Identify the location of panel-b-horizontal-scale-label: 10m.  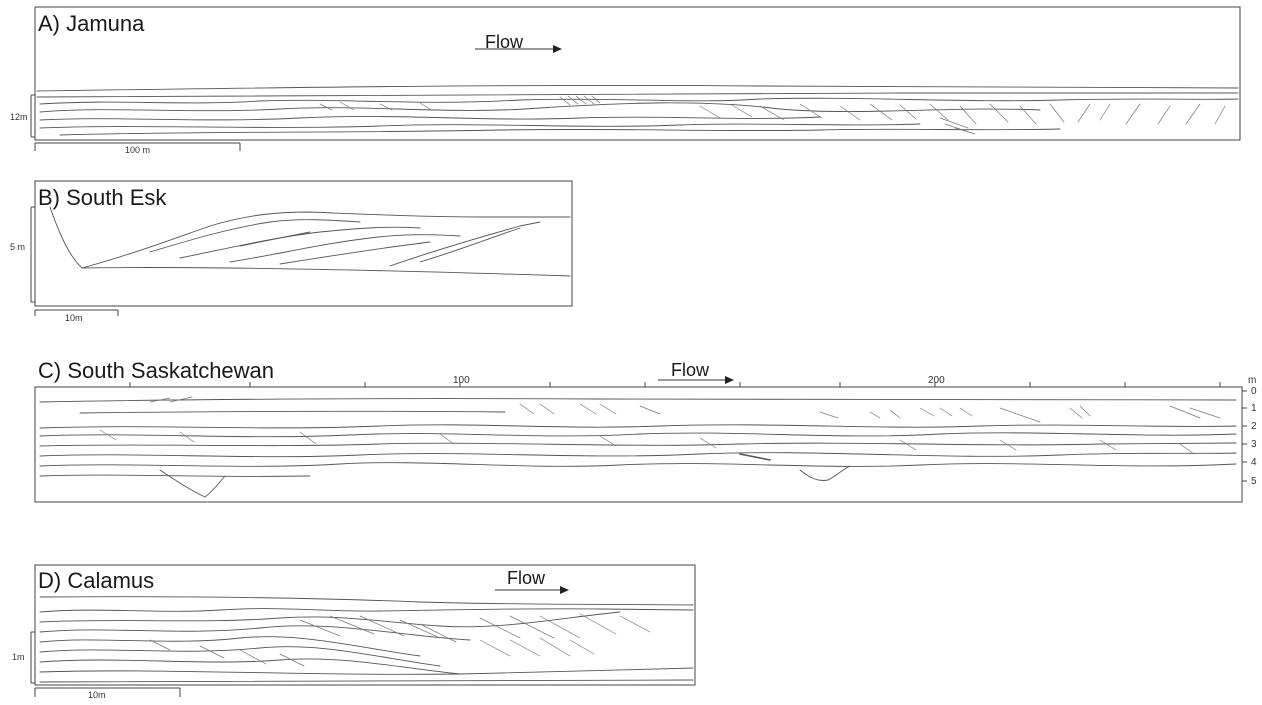
(74, 318).